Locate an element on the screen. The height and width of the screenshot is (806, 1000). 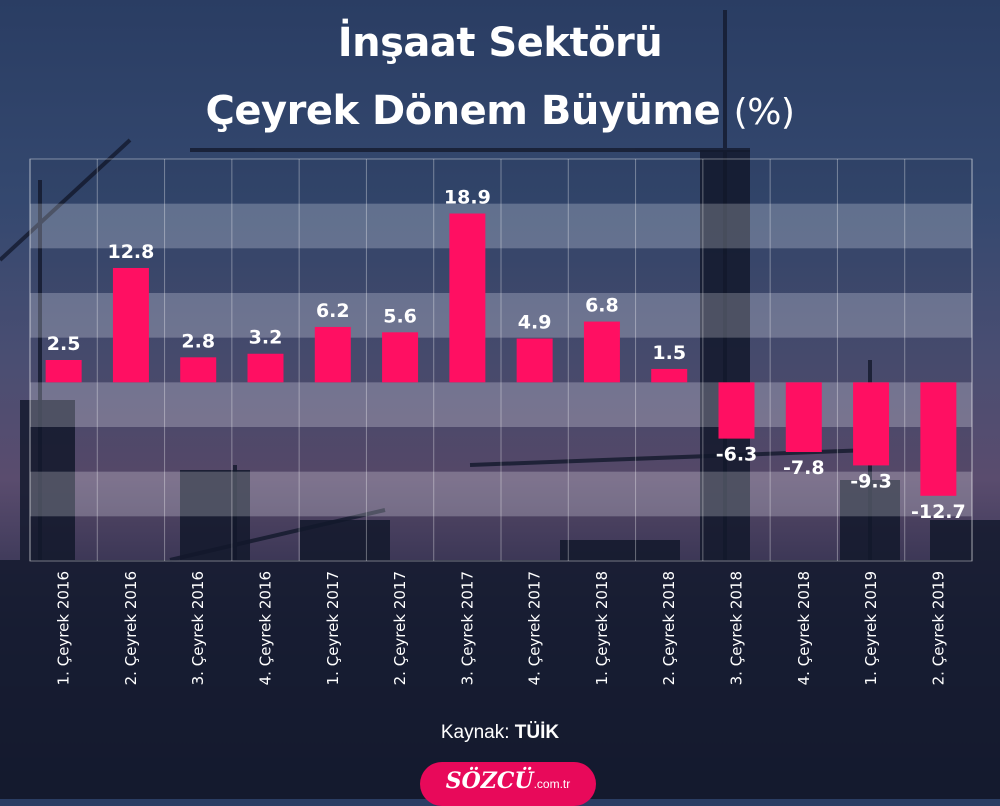
data-label: 4.9 is located at coordinates (535, 323).